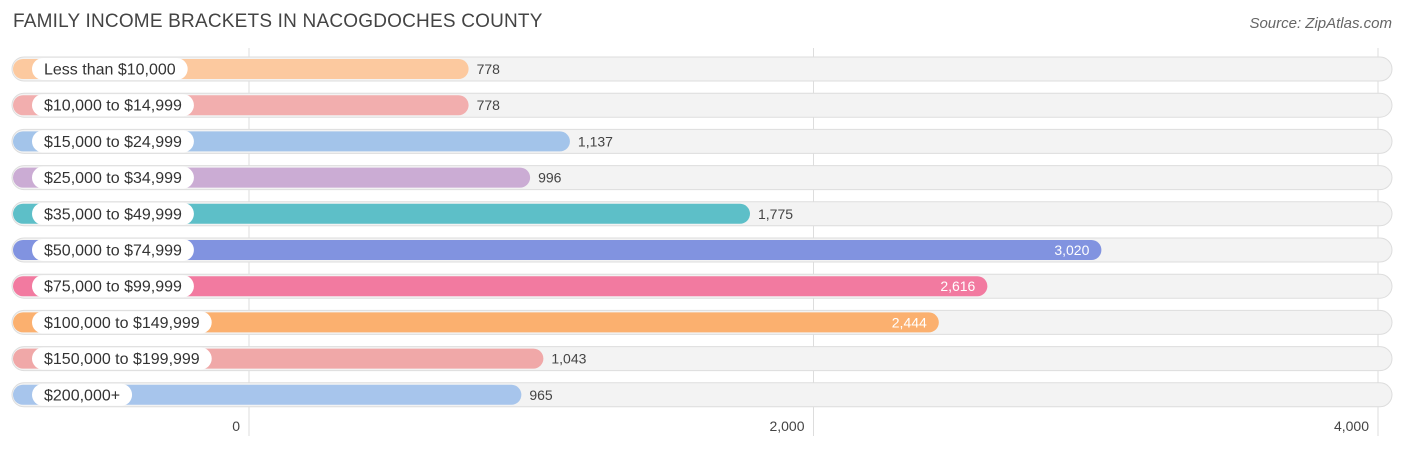 Image resolution: width=1406 pixels, height=450 pixels. Describe the element at coordinates (550, 178) in the screenshot. I see `value-label: 996` at that location.